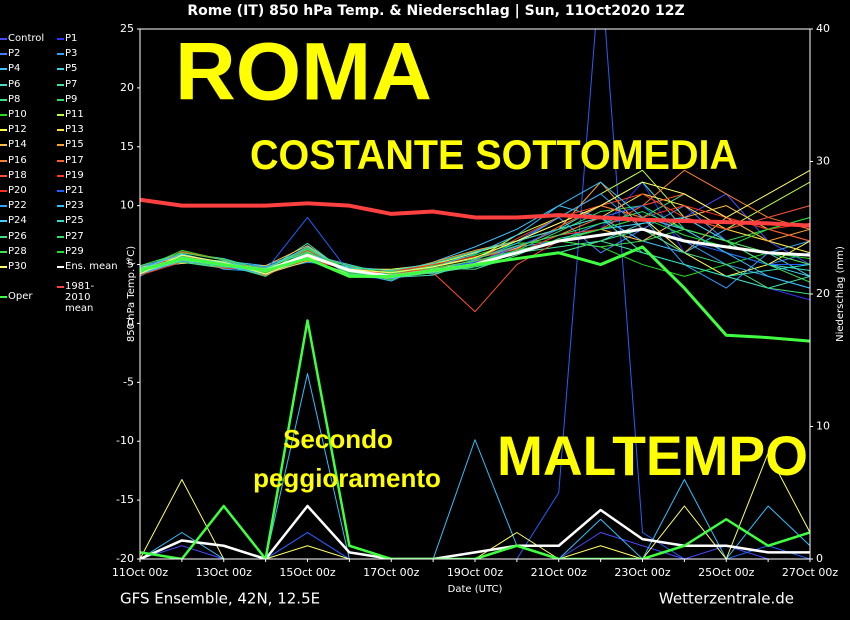 The width and height of the screenshot is (850, 620). I want to click on legend-label: P18, so click(17, 175).